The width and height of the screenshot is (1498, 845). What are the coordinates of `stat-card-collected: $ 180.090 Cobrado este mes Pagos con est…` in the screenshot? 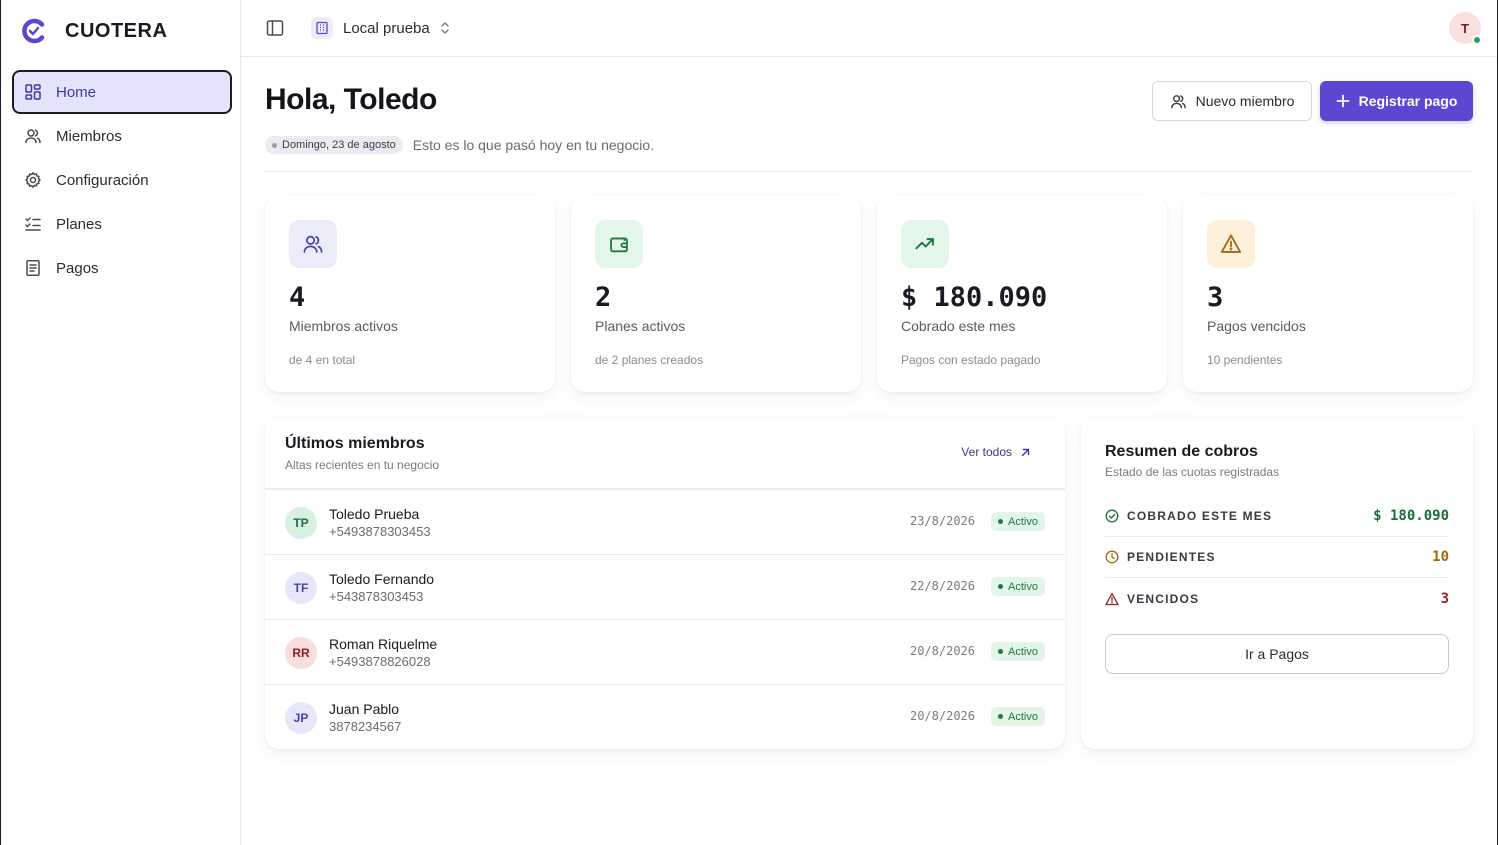 It's located at (1022, 294).